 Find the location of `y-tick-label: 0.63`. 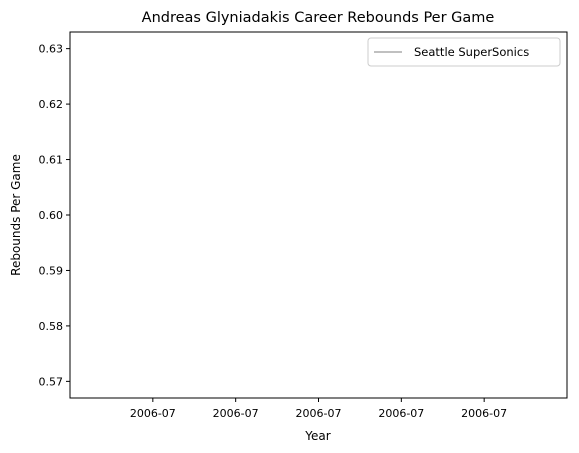

y-tick-label: 0.63 is located at coordinates (51, 49).